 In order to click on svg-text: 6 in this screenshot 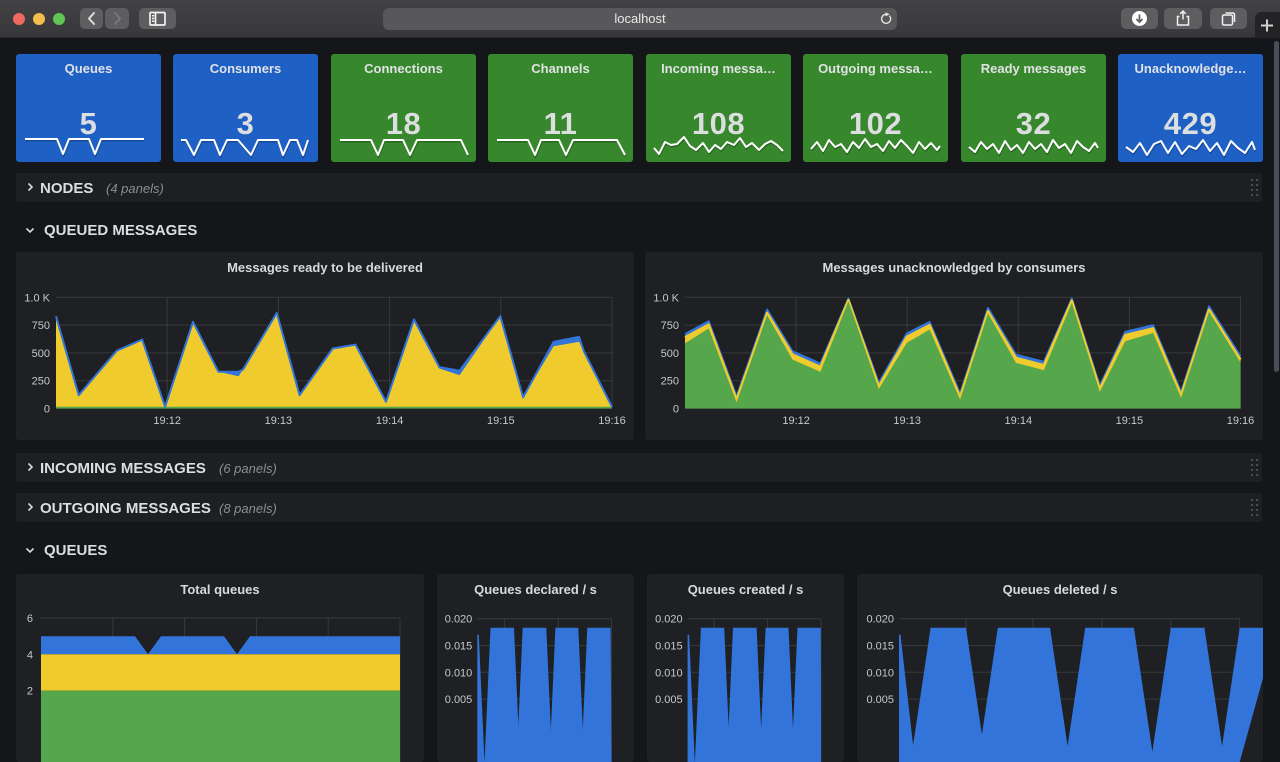, I will do `click(30, 619)`.